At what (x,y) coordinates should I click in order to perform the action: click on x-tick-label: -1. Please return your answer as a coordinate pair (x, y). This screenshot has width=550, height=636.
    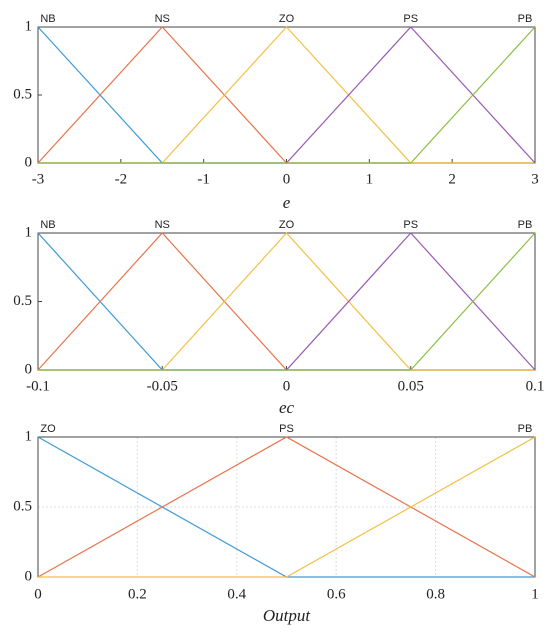
    Looking at the image, I should click on (203, 179).